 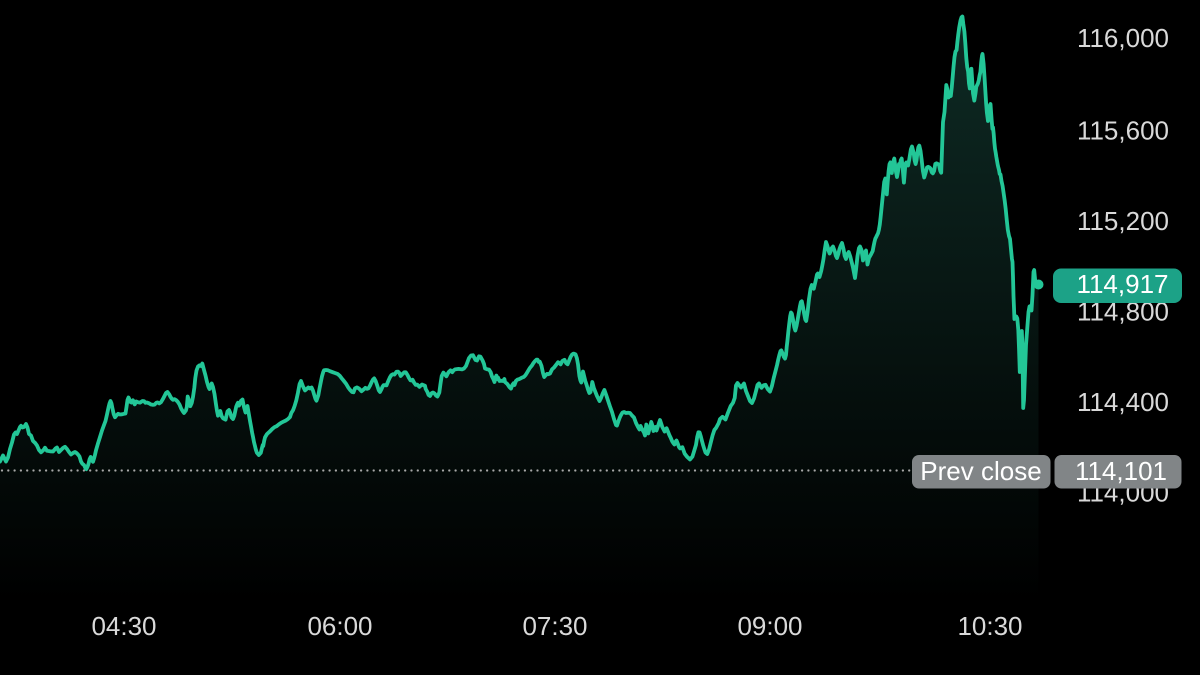 I want to click on svg-text: 114,101, so click(x=1121, y=471).